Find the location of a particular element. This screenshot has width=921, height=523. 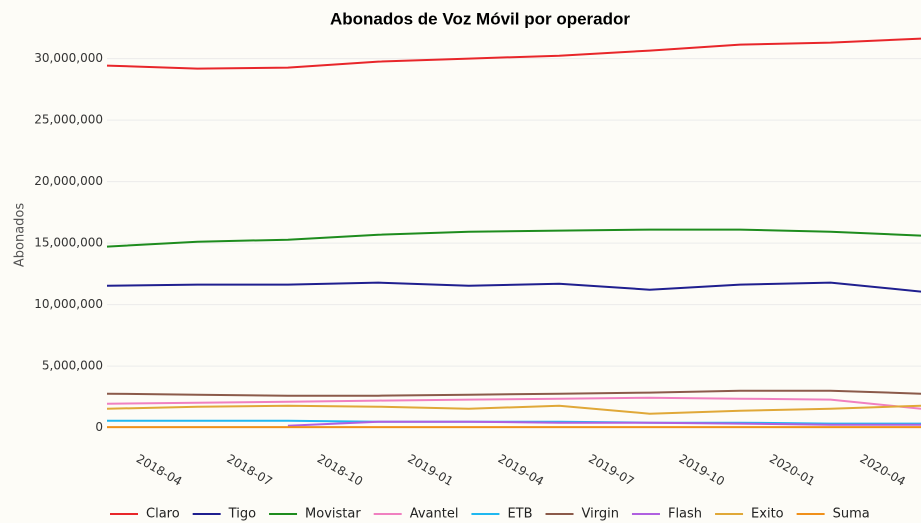

legend-item: Suma is located at coordinates (833, 514).